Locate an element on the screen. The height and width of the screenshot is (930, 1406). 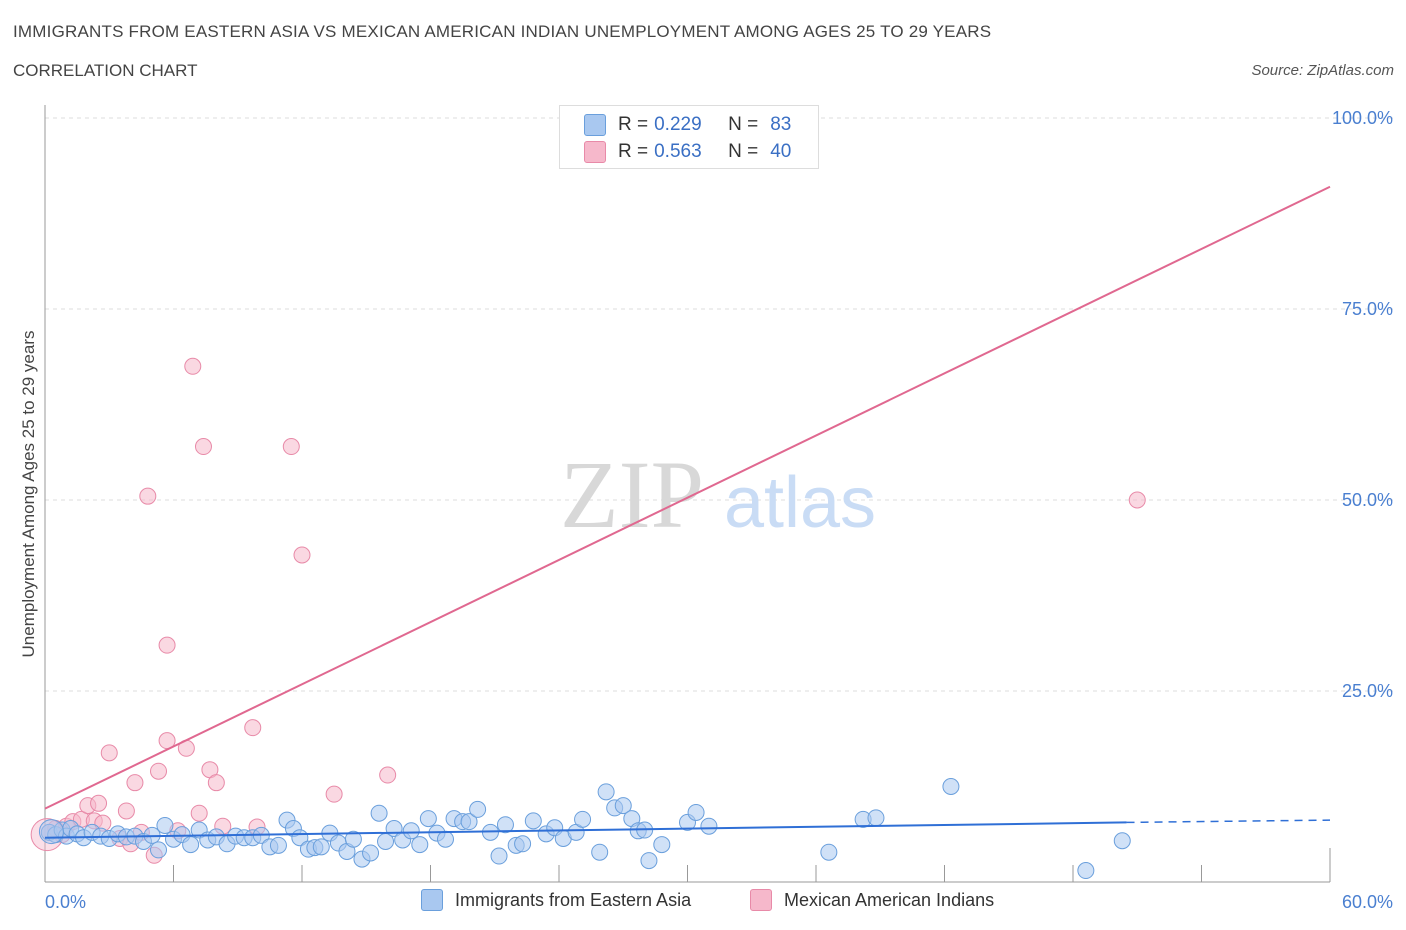
bottom-legend-blue: Immigrants from Eastern Asia is located at coordinates (556, 900).